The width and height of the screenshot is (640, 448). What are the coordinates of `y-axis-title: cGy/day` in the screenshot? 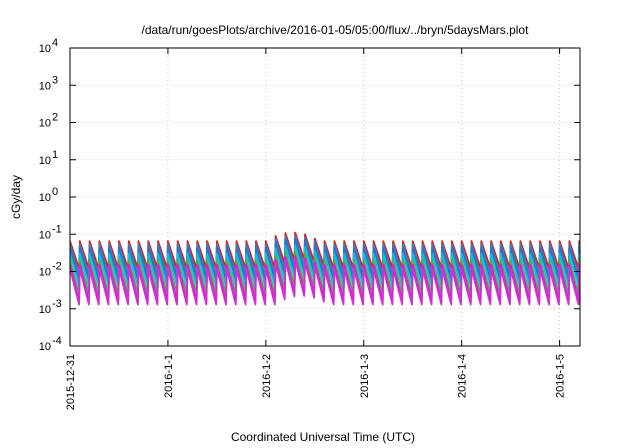 It's located at (16, 197).